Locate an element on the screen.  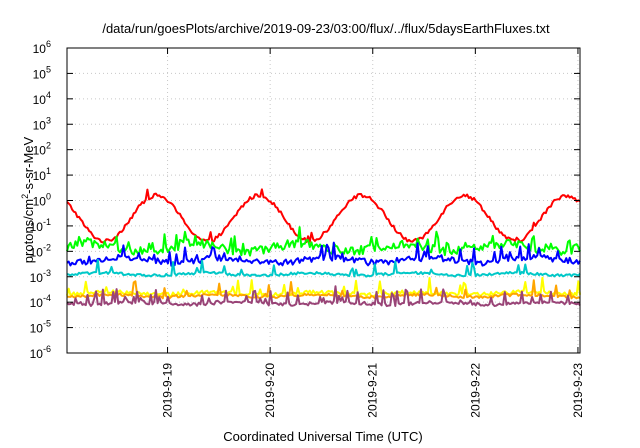
y-tick-label: 10⁻¹ is located at coordinates (40, 225).